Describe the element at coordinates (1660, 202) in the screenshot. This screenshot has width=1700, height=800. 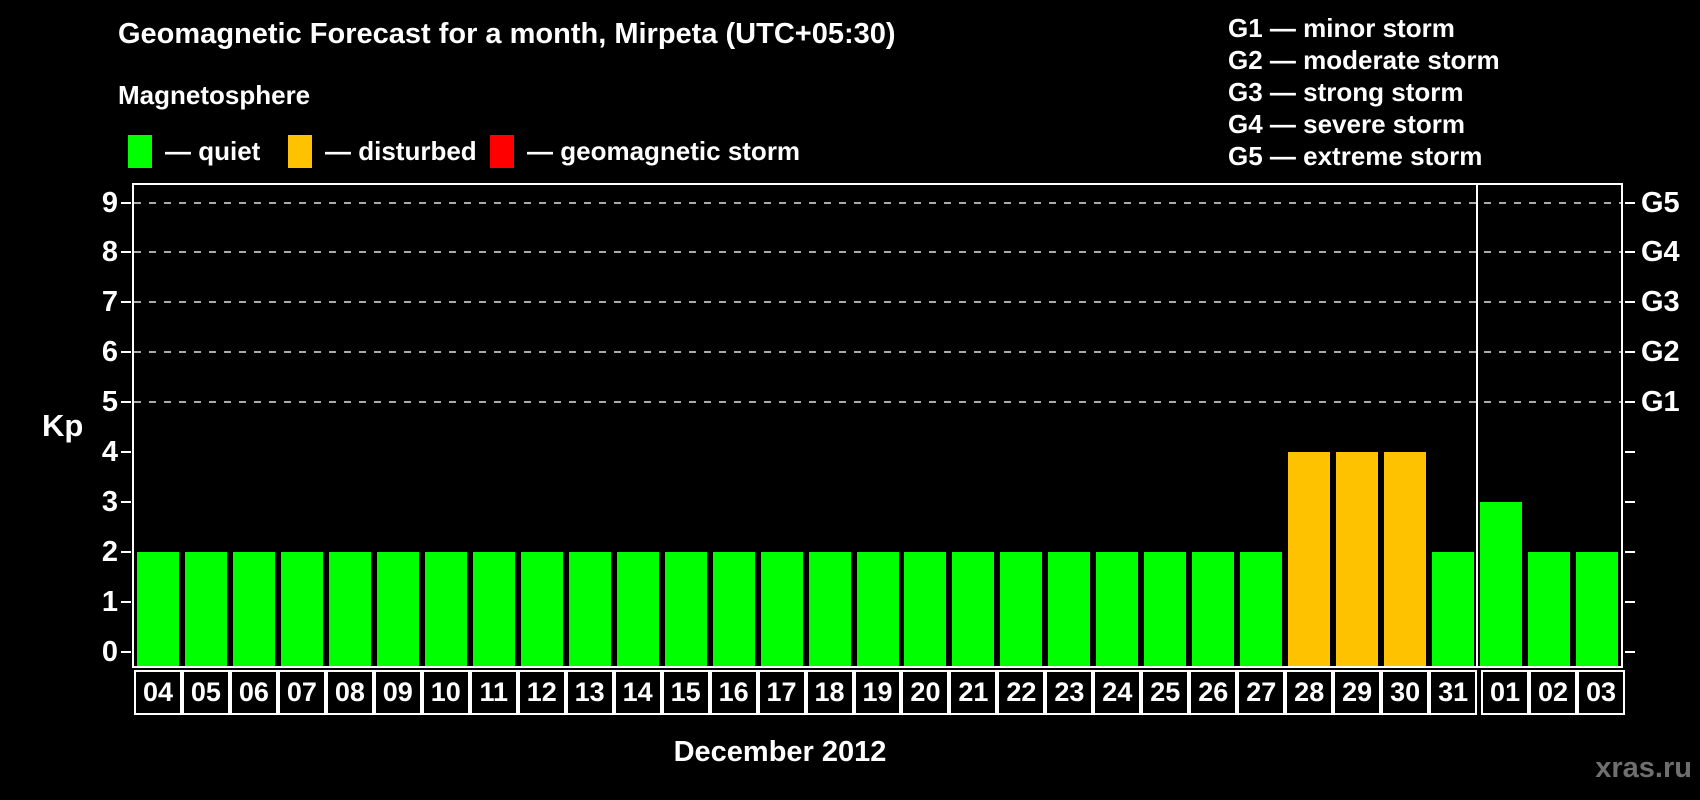
I see `g-tick-label-g5: G5` at that location.